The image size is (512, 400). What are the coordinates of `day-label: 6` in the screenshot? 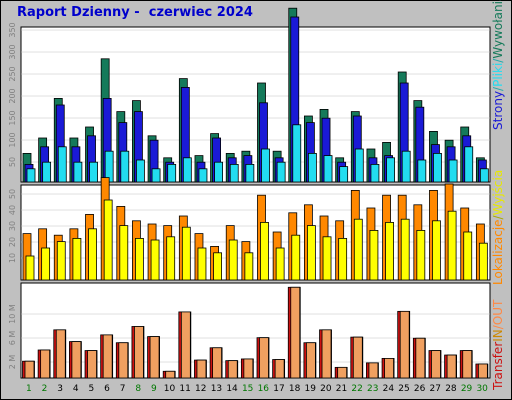 It's located at (107, 389).